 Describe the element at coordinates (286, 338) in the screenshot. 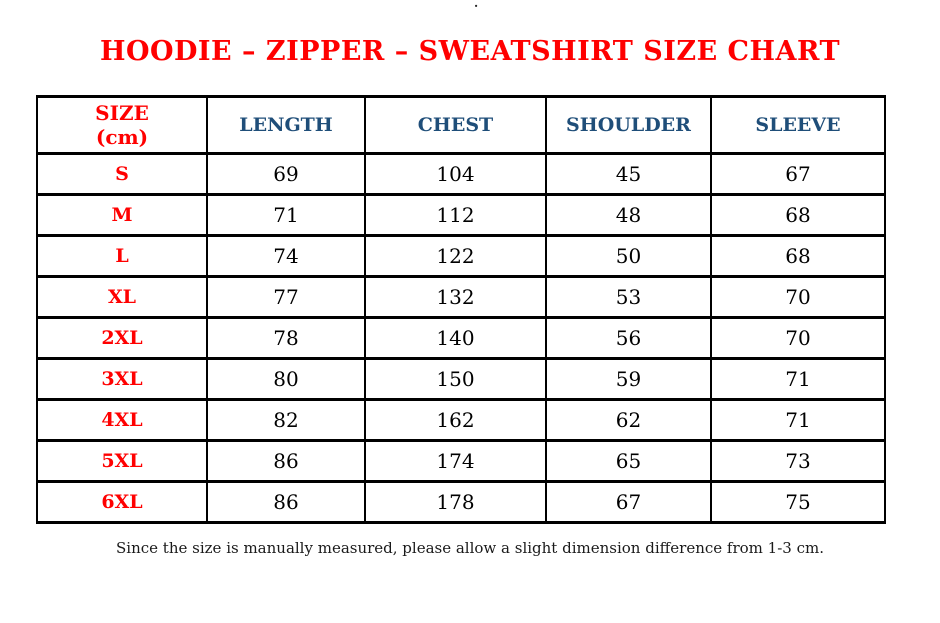

I see `length-cell: 78` at that location.